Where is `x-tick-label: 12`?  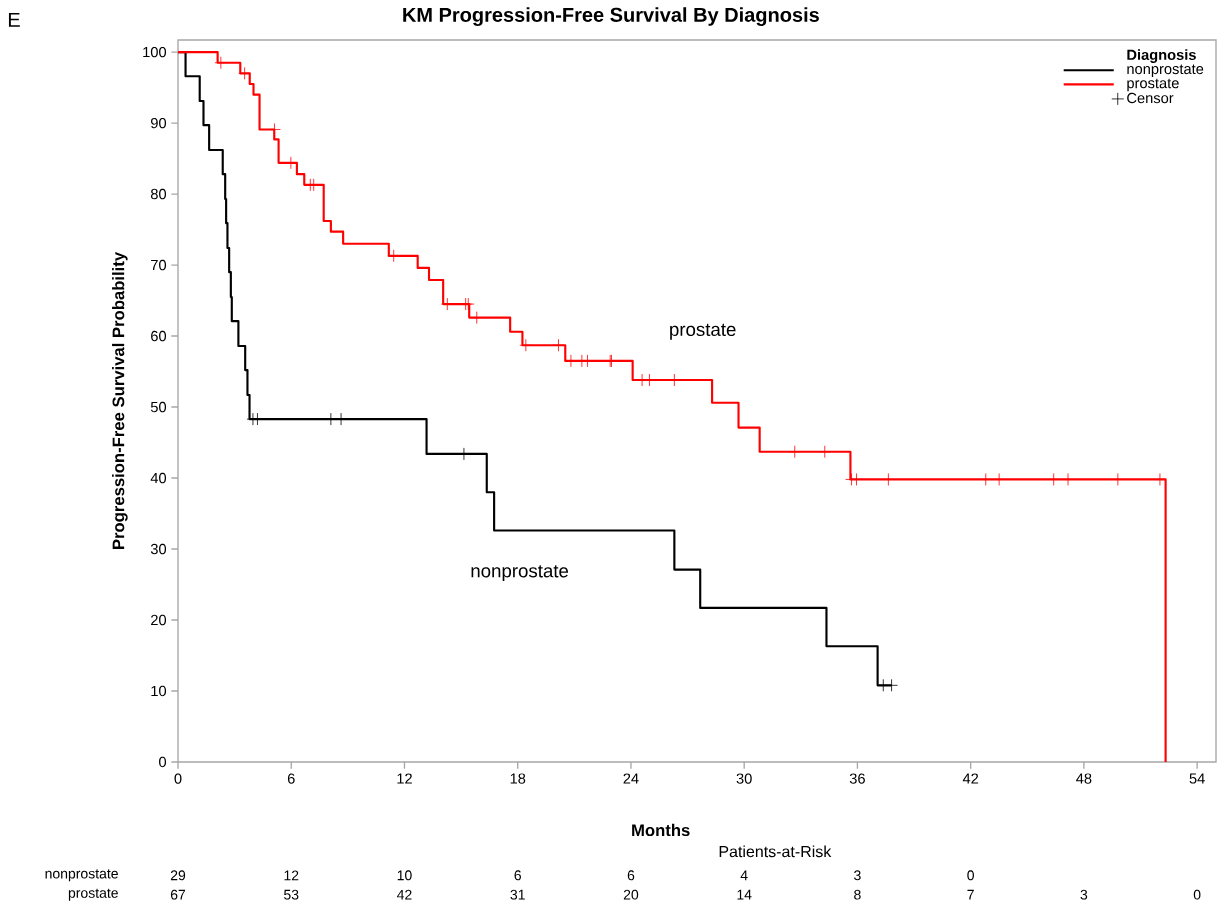 x-tick-label: 12 is located at coordinates (404, 778).